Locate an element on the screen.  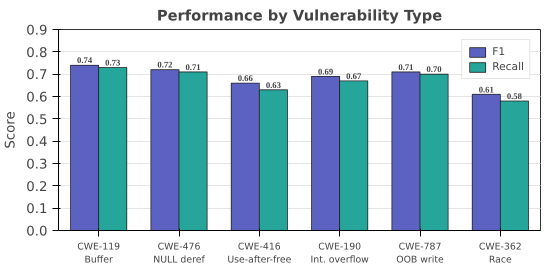
y-tick-label: 0.4 is located at coordinates (37, 142).